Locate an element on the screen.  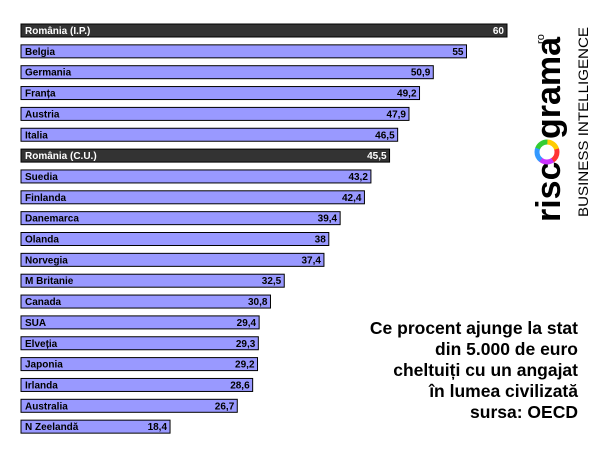
value-label-16: 29,2 is located at coordinates (245, 365).